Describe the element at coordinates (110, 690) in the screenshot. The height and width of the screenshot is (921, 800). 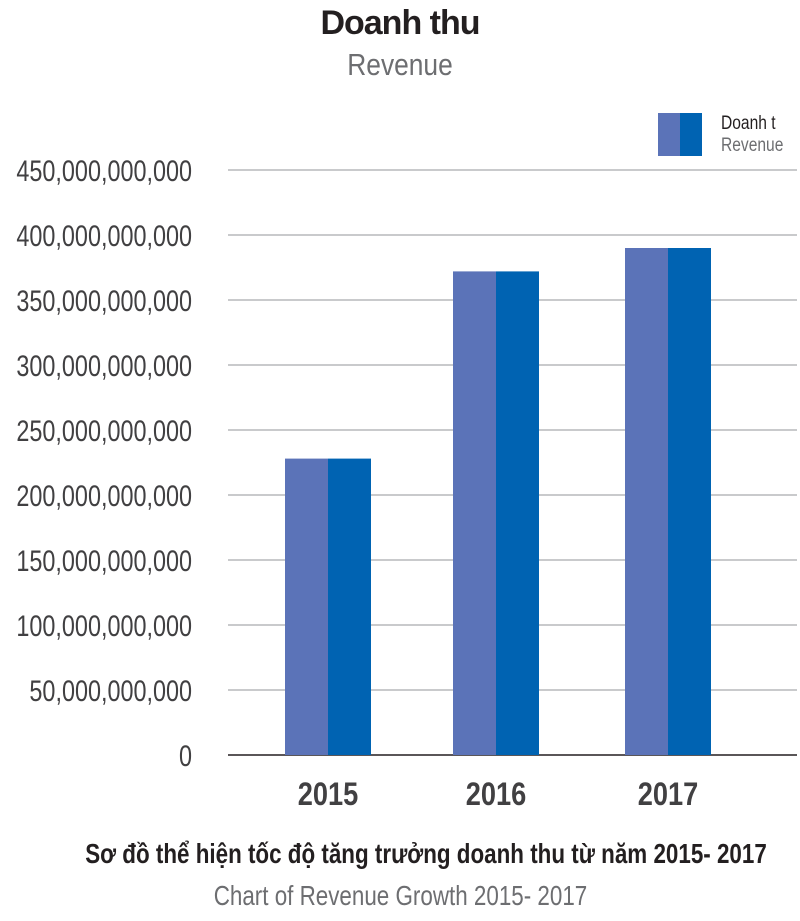
I see `y-tick-label: 50,000,000,000` at that location.